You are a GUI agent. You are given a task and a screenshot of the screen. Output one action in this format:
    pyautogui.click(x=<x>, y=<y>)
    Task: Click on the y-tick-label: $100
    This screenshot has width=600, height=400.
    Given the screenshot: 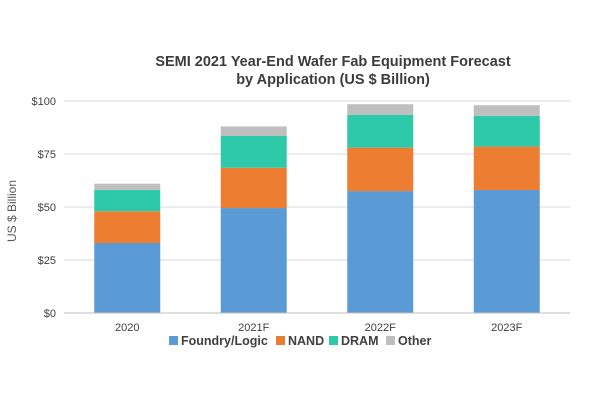 What is the action you would take?
    pyautogui.click(x=44, y=102)
    